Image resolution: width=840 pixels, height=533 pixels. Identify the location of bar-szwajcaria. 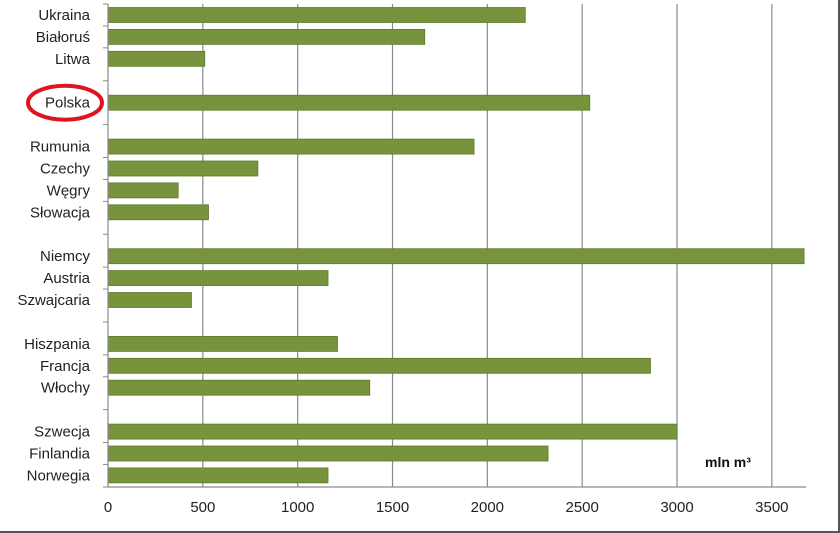
(149, 300).